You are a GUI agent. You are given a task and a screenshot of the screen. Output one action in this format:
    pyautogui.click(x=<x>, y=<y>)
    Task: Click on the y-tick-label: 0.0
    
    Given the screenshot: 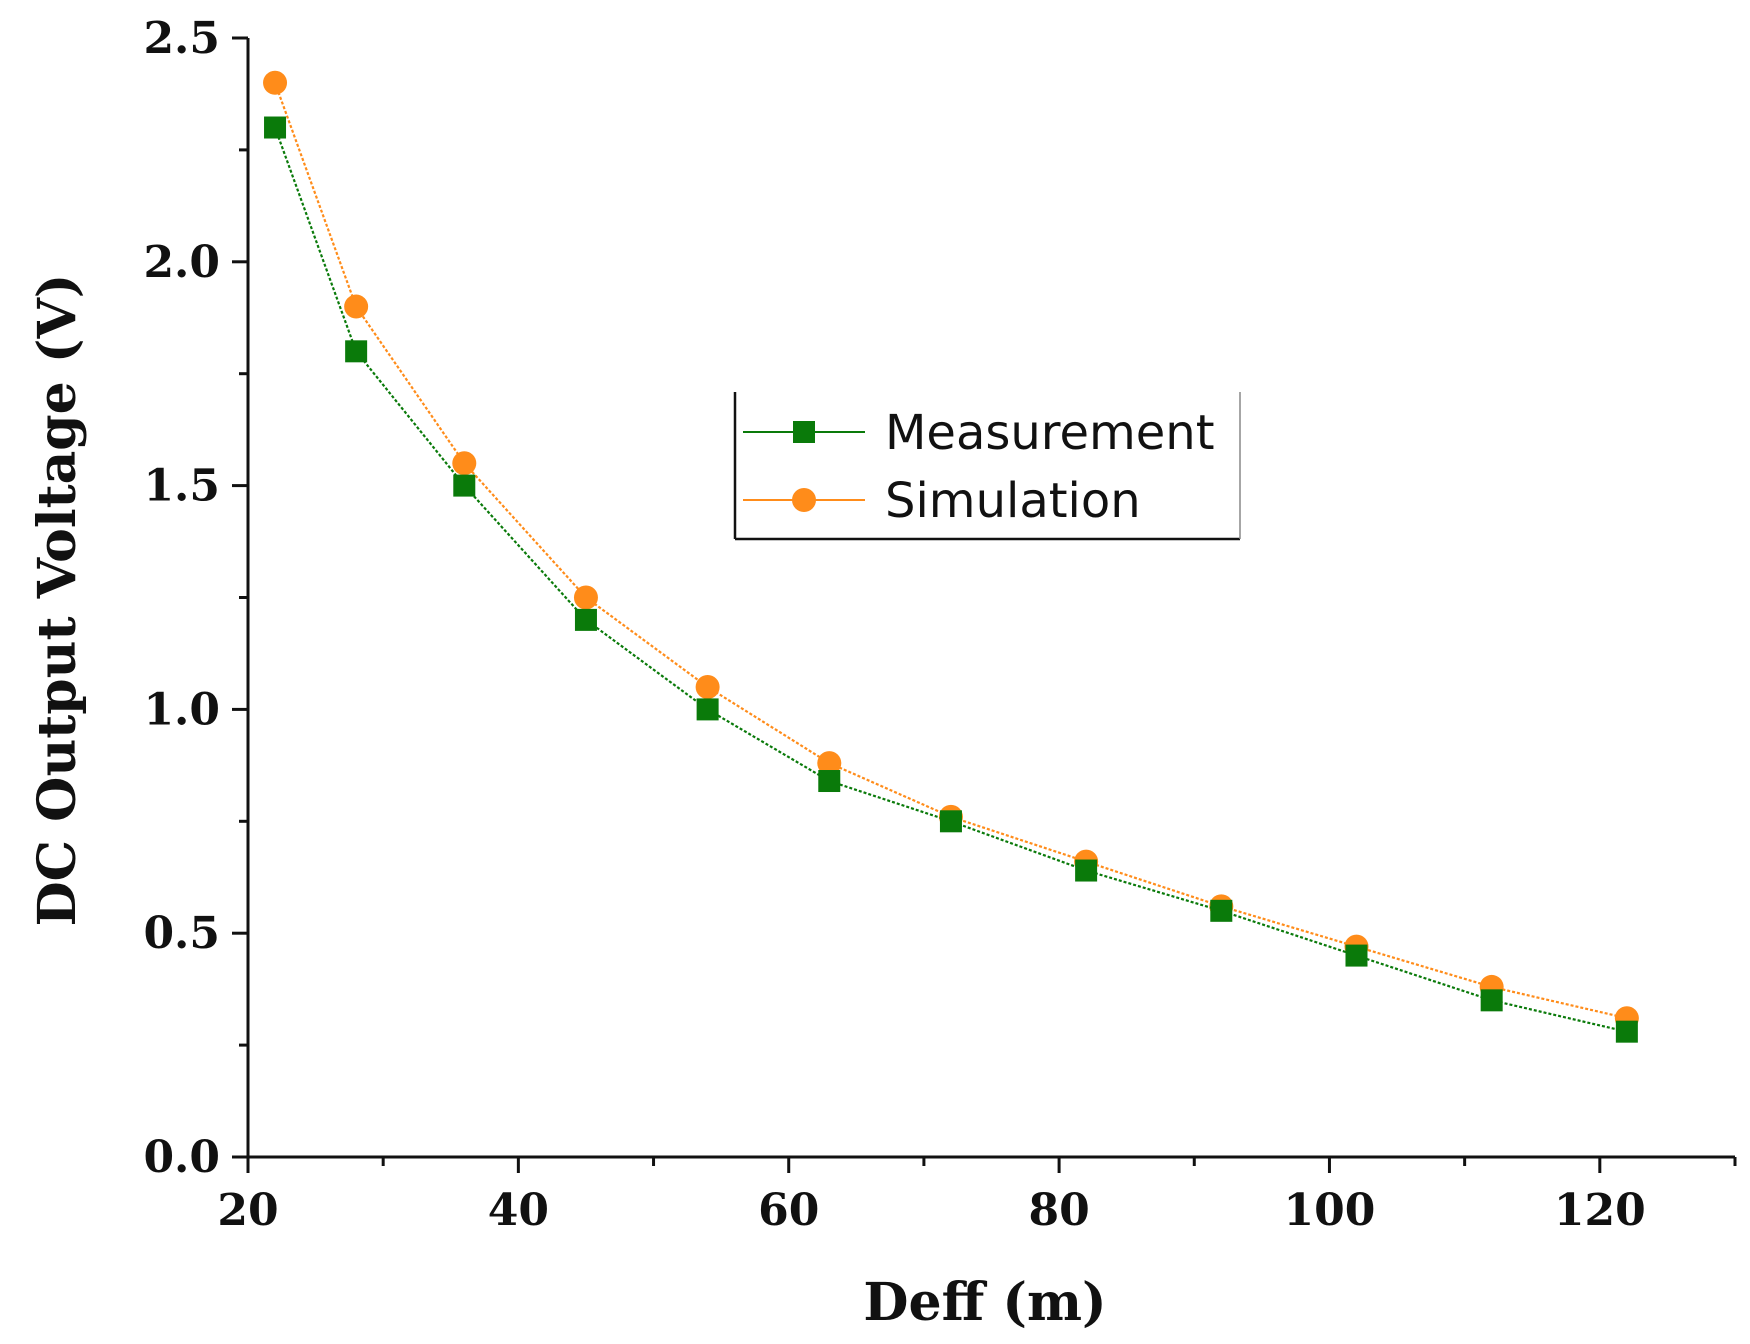 What is the action you would take?
    pyautogui.click(x=181, y=1157)
    